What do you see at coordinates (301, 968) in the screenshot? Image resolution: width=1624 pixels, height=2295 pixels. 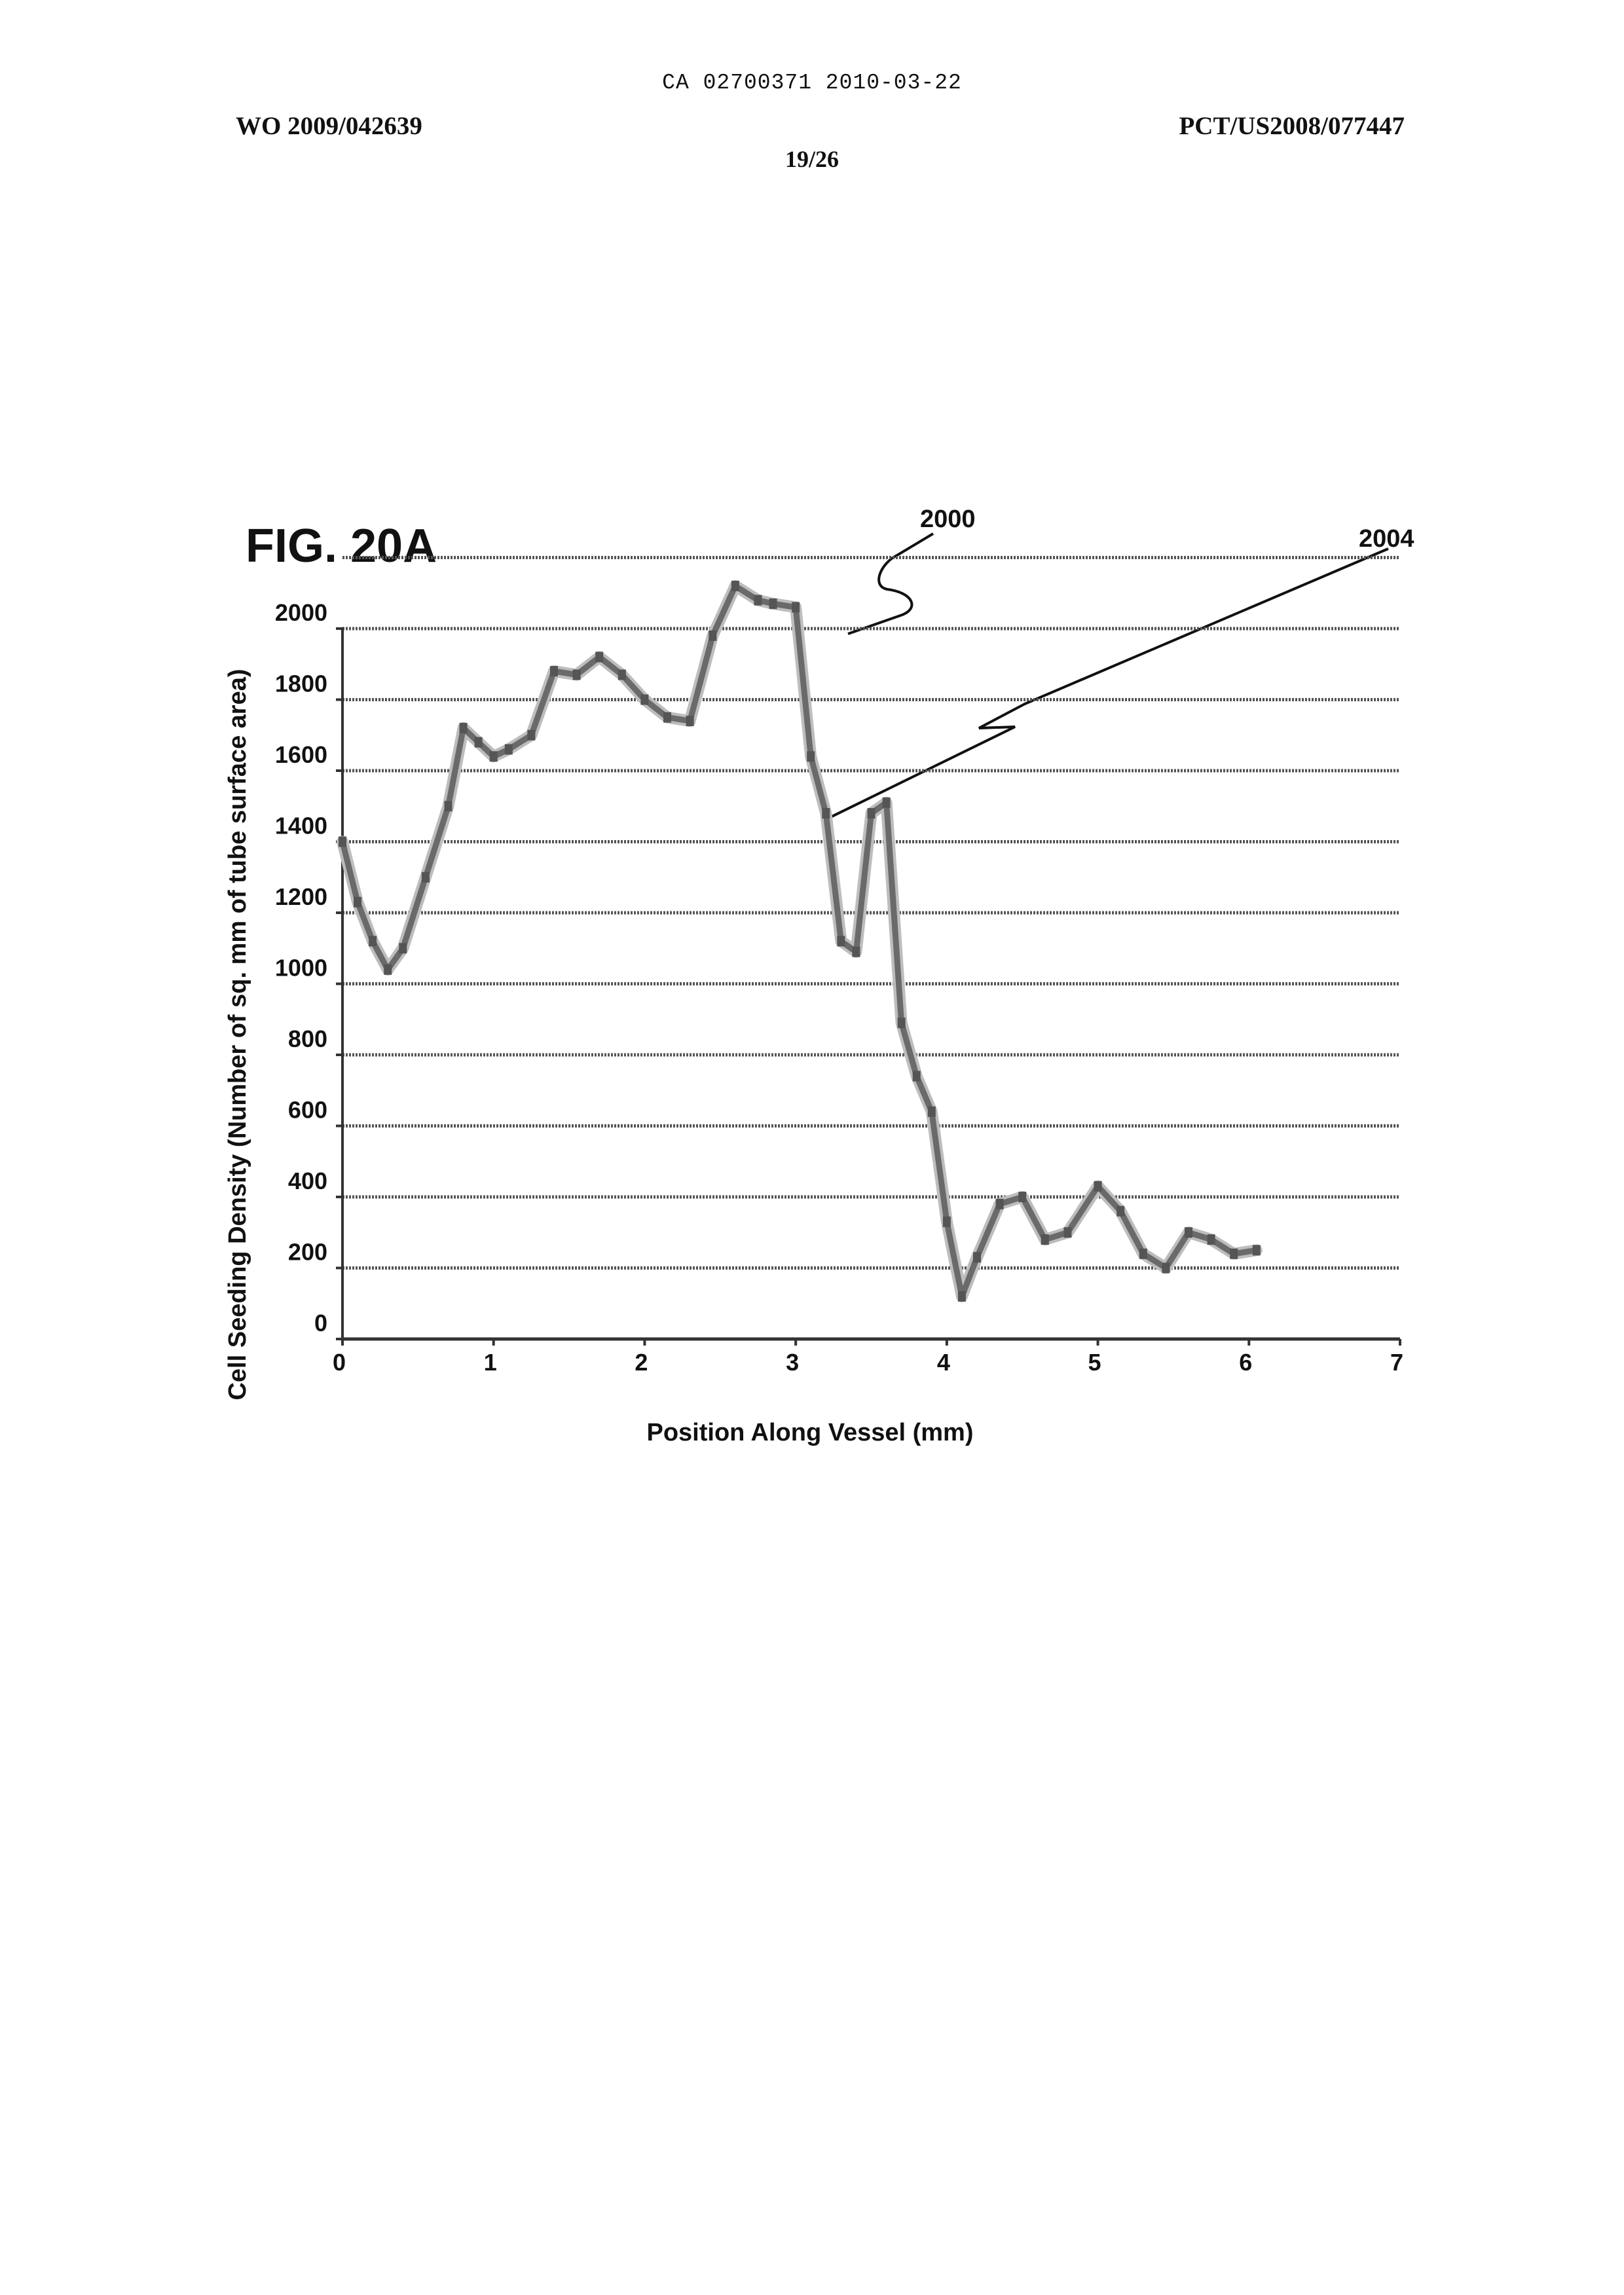 I see `y-tick-label: 1000` at bounding box center [301, 968].